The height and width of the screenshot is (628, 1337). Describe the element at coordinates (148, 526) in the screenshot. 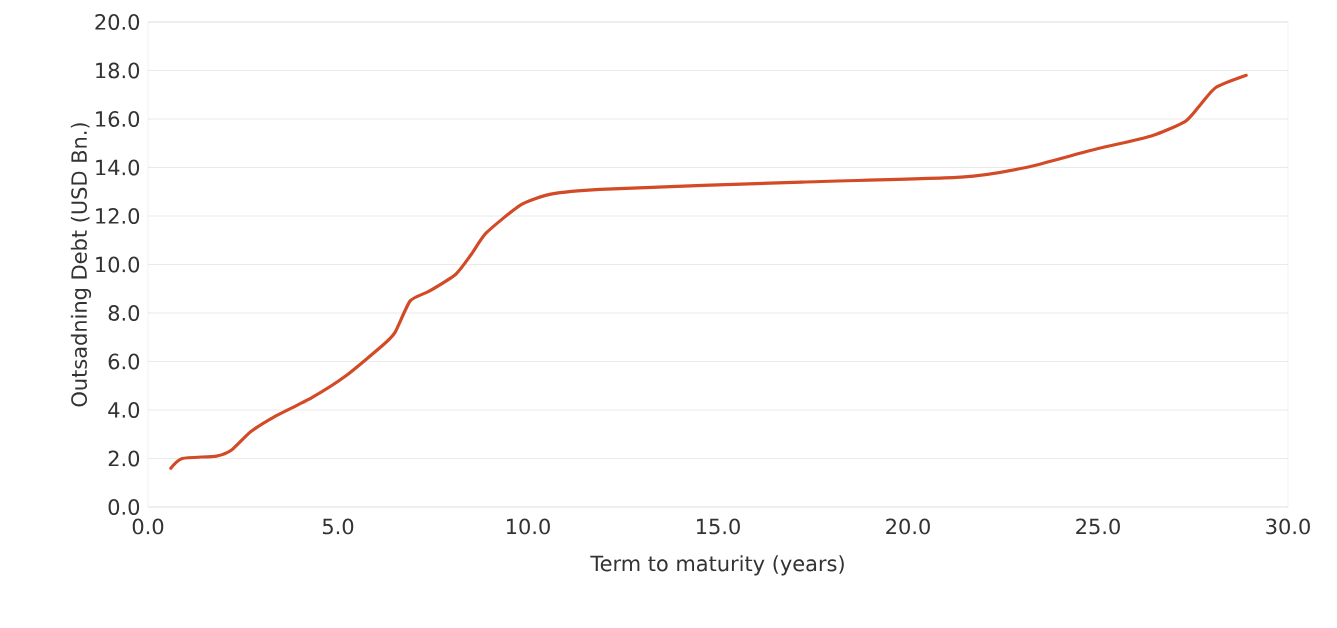

I see `x-tick-label: 0.0` at that location.